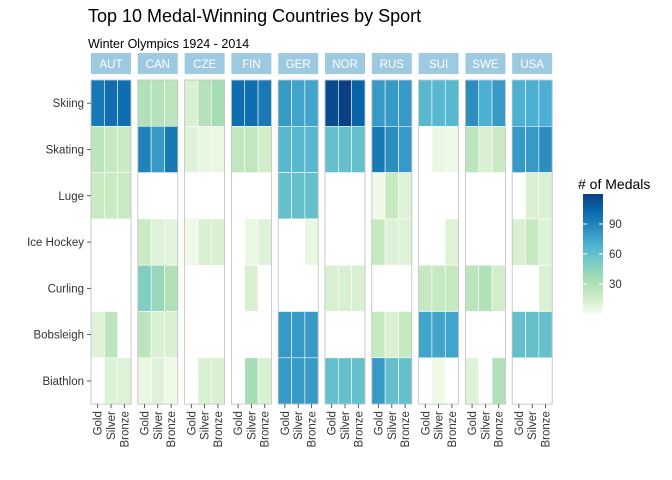 The width and height of the screenshot is (672, 480). What do you see at coordinates (345, 65) in the screenshot?
I see `facet-strip-label: NOR` at bounding box center [345, 65].